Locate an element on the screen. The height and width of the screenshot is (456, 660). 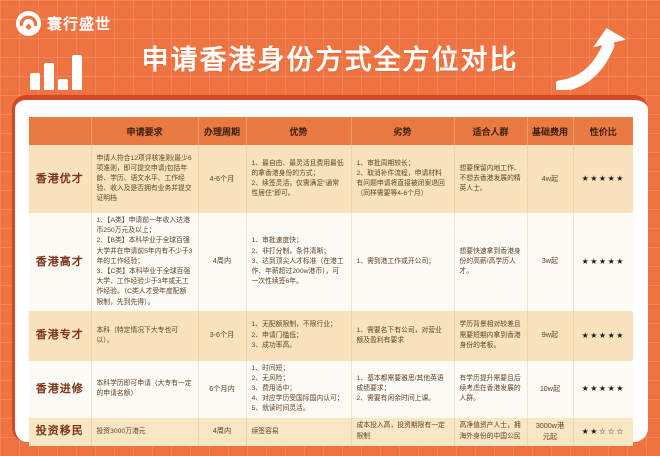
up-trend-arrow-icon is located at coordinates (591, 58).